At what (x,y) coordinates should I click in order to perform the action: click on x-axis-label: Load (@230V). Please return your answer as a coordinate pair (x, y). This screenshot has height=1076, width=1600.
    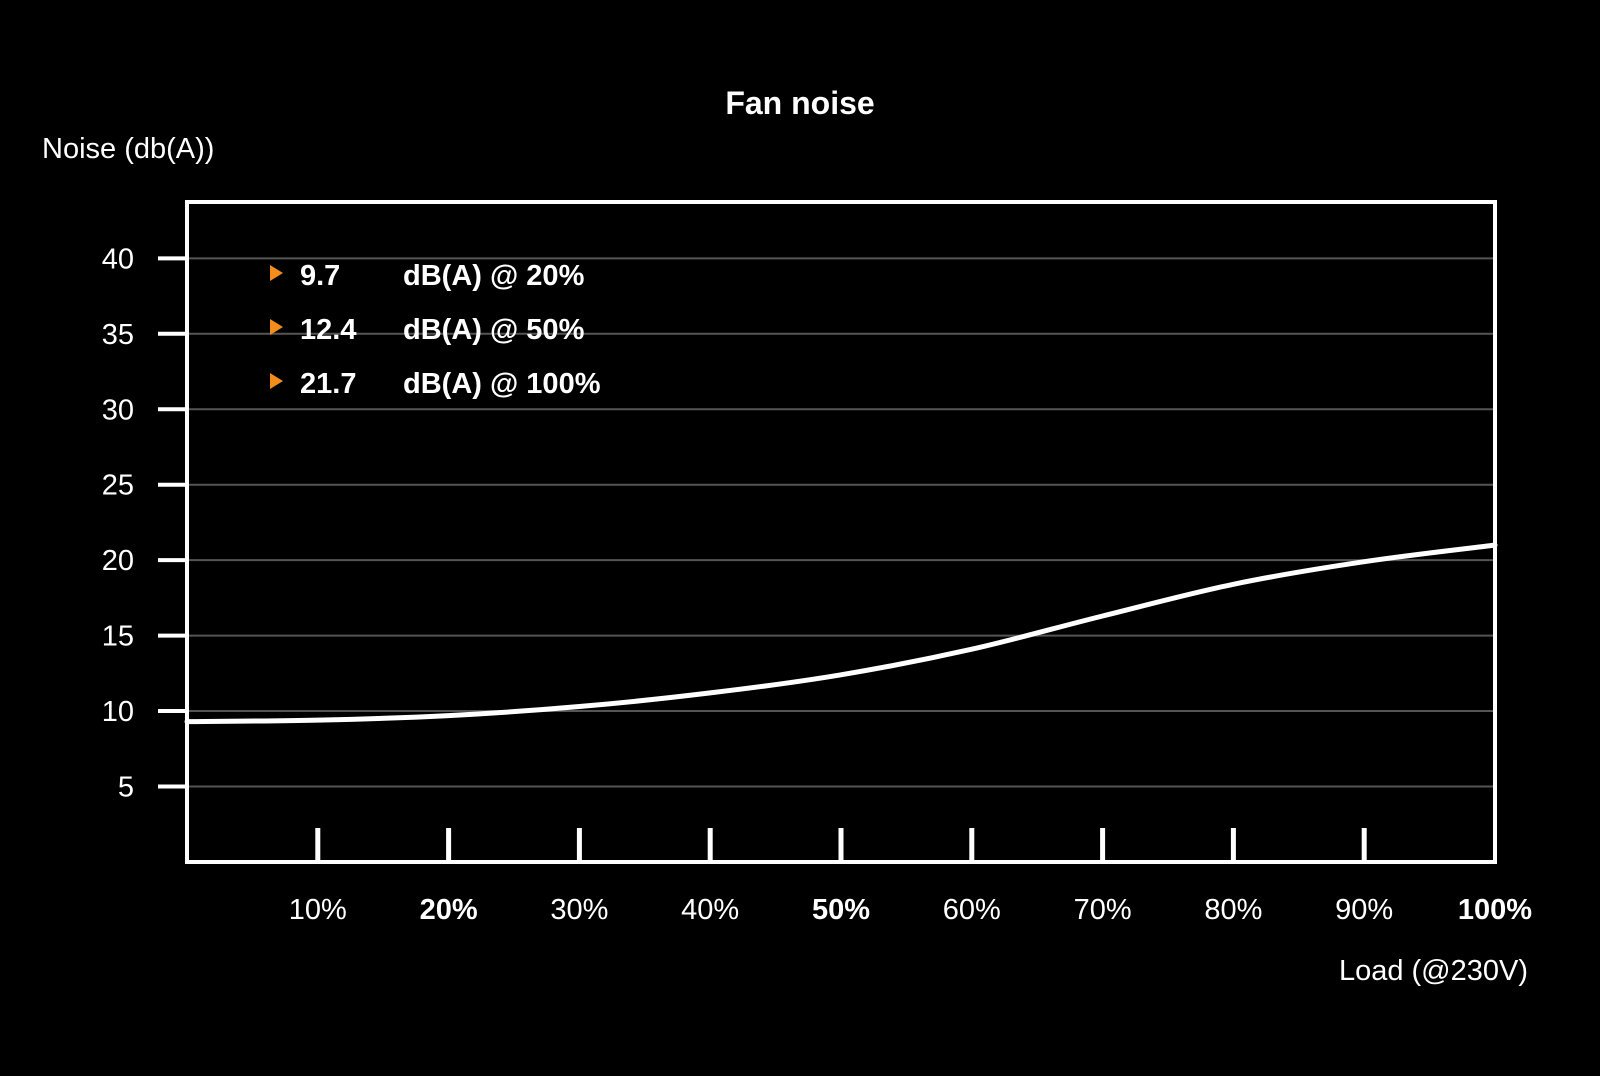
    Looking at the image, I should click on (1433, 971).